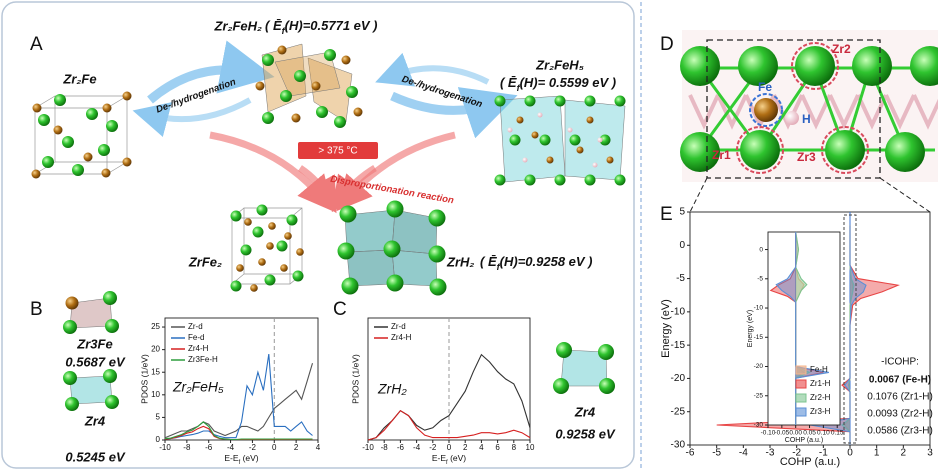 The image size is (938, 471). Describe the element at coordinates (546, 261) in the screenshot. I see `text-part: (H)=0.9258 eV )` at that location.